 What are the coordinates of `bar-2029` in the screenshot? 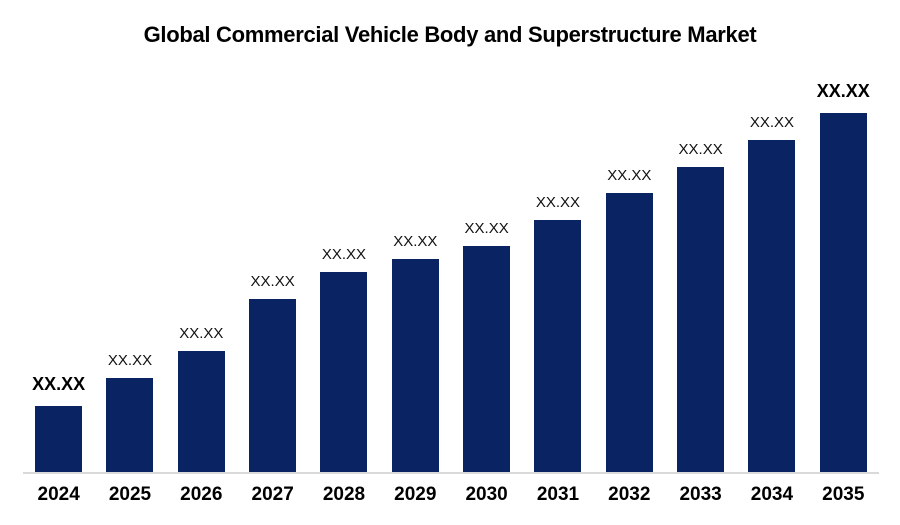 It's located at (415, 365).